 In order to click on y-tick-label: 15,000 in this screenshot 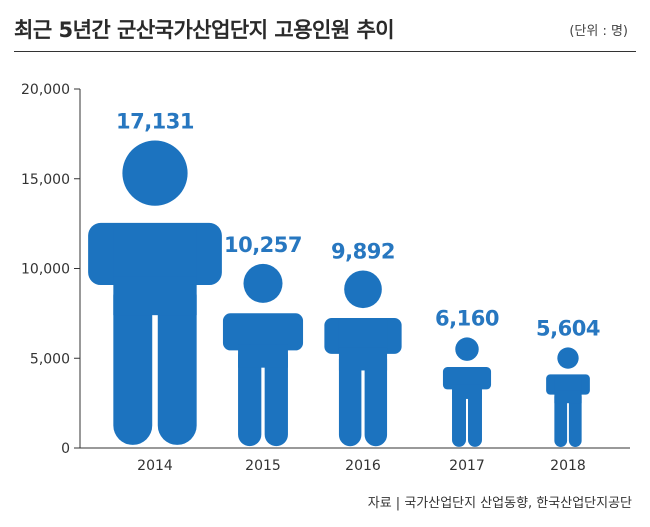, I will do `click(45, 180)`.